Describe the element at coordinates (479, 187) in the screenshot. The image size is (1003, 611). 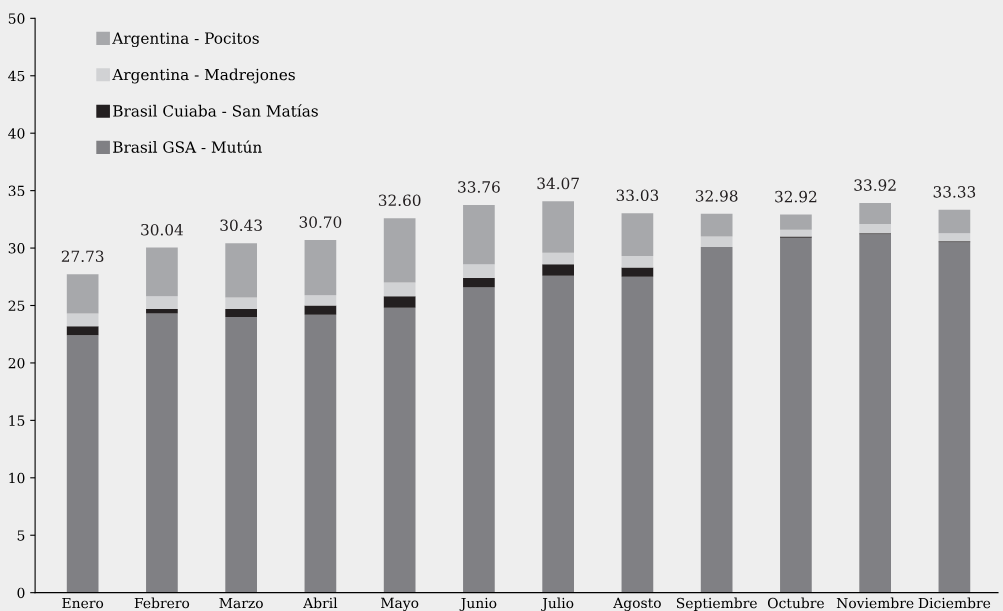
I see `total-label: 33.76` at that location.